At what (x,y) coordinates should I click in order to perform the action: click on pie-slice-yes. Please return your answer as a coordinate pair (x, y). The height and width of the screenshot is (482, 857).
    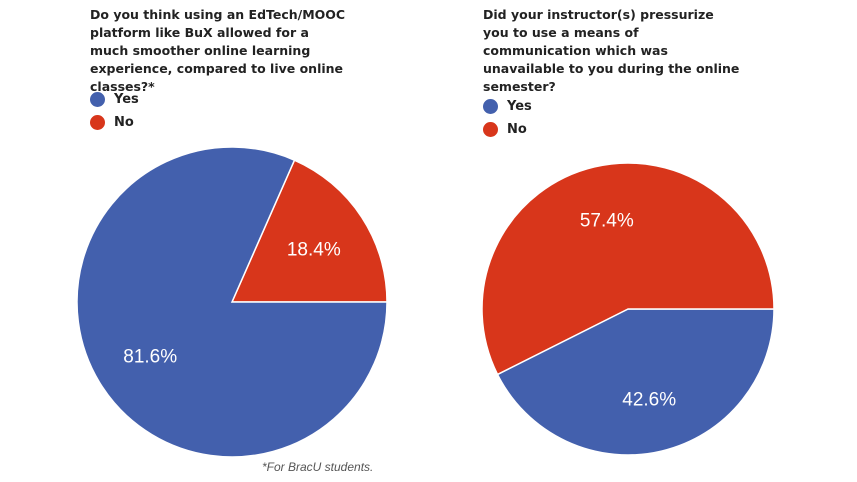
    Looking at the image, I should click on (635, 382).